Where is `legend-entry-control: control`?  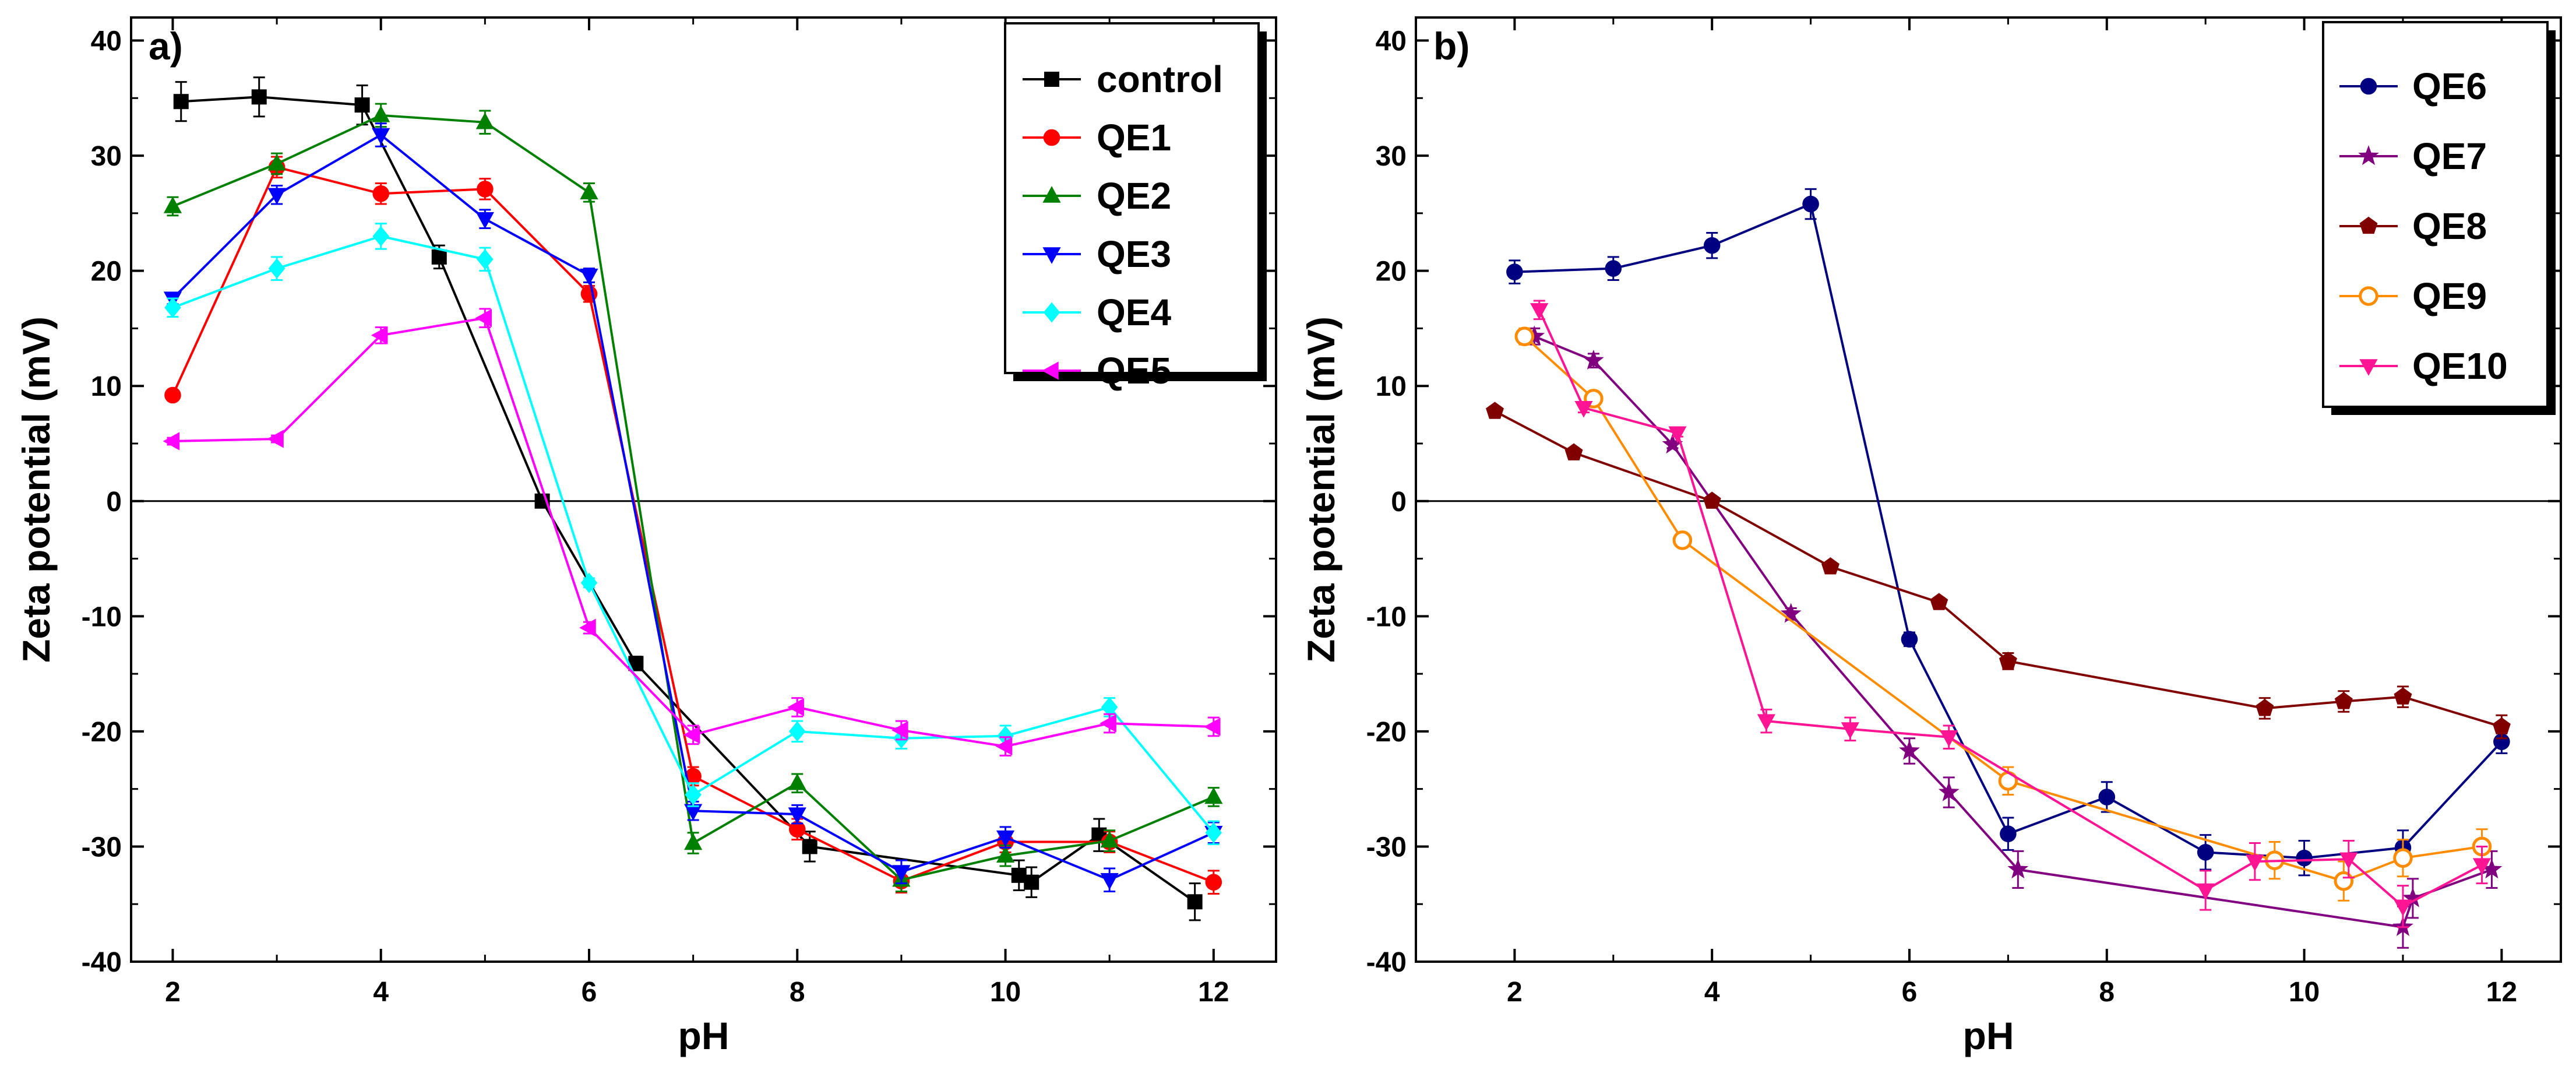 legend-entry-control: control is located at coordinates (1123, 79).